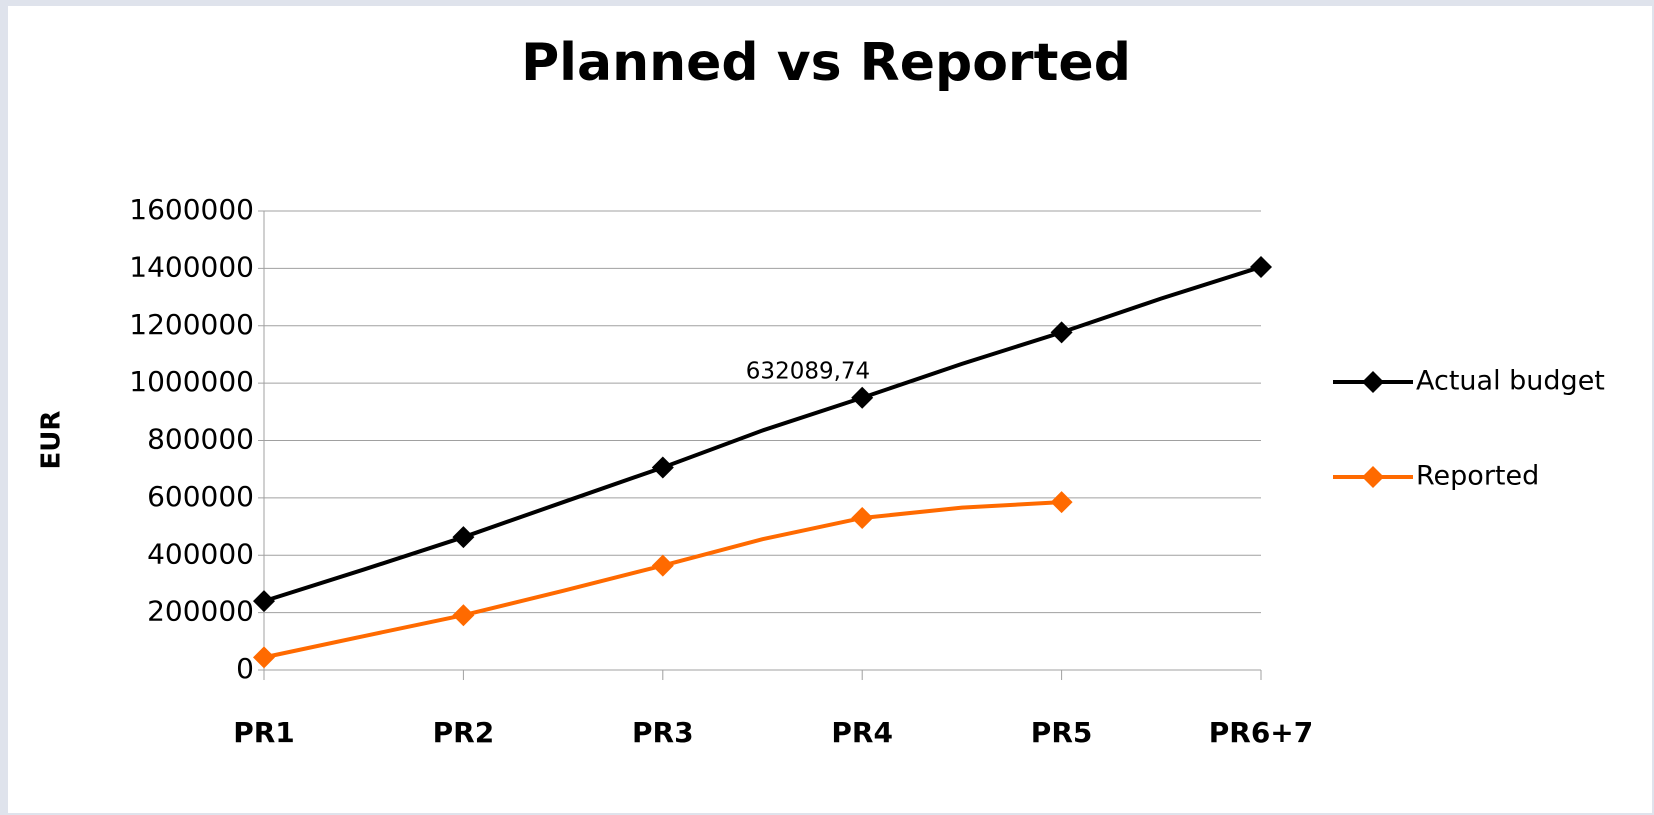  What do you see at coordinates (200, 611) in the screenshot?
I see `y-tick-label: 200000` at bounding box center [200, 611].